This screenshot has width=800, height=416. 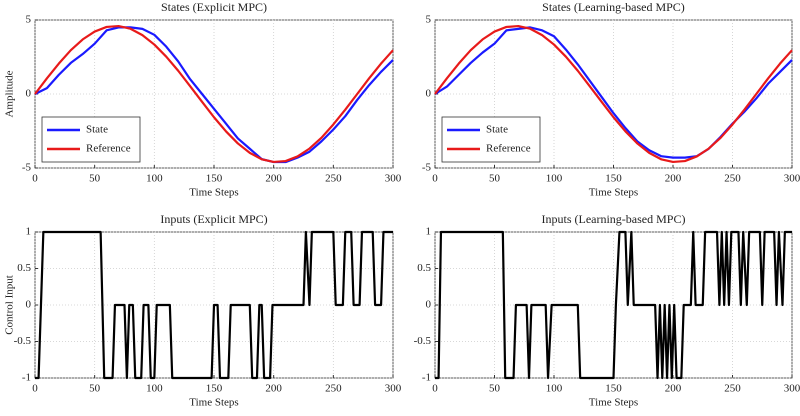 I want to click on chart-title: States (Learning-based MPC), so click(x=613, y=7).